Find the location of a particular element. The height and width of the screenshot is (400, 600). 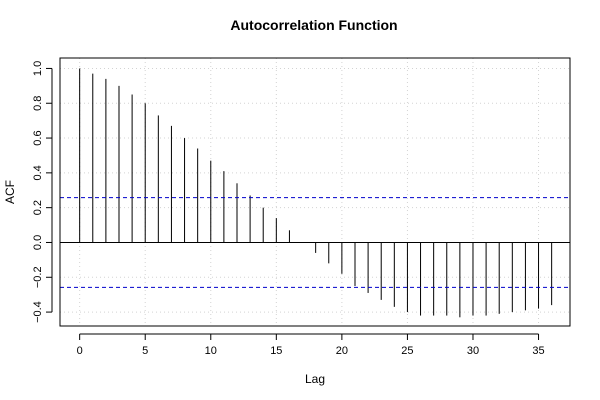

chart-title: Autocorrelation Function is located at coordinates (313, 25).